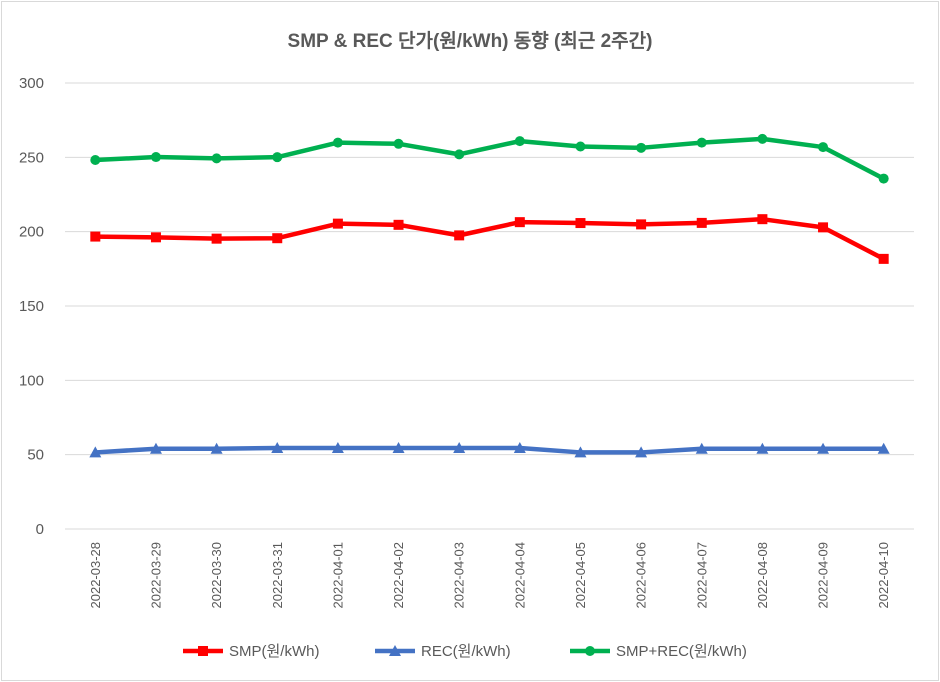  Describe the element at coordinates (681, 651) in the screenshot. I see `legend-label: SMP+REC(원/kWh)` at that location.